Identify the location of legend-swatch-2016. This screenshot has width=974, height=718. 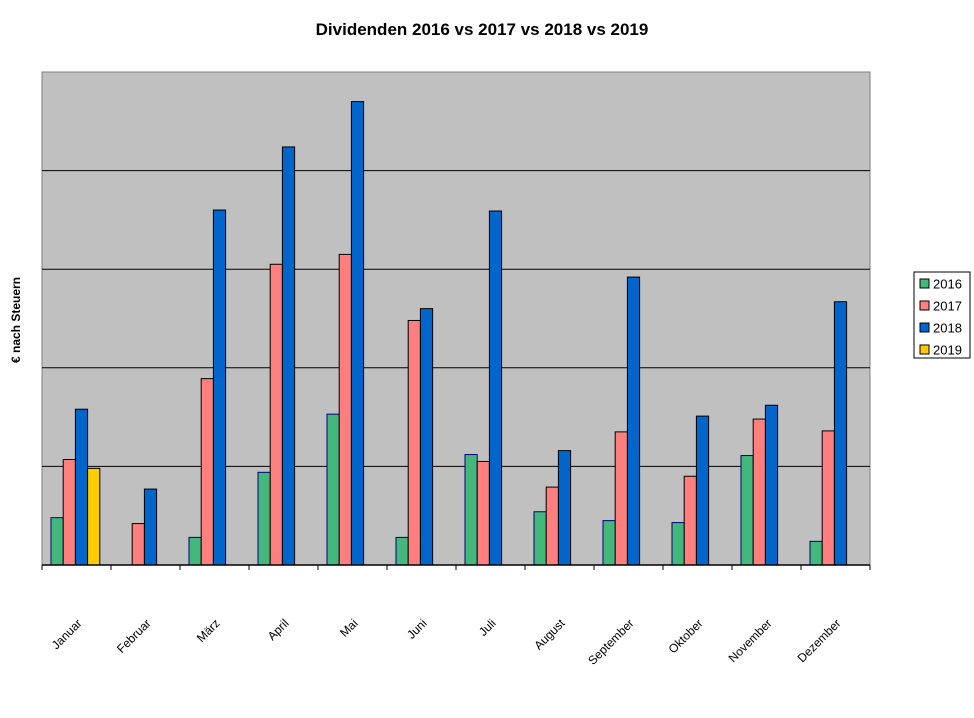
(924, 283).